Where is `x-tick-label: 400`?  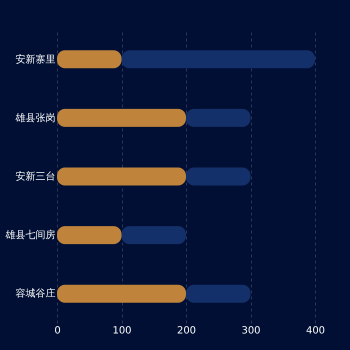
x-tick-label: 400 is located at coordinates (316, 331).